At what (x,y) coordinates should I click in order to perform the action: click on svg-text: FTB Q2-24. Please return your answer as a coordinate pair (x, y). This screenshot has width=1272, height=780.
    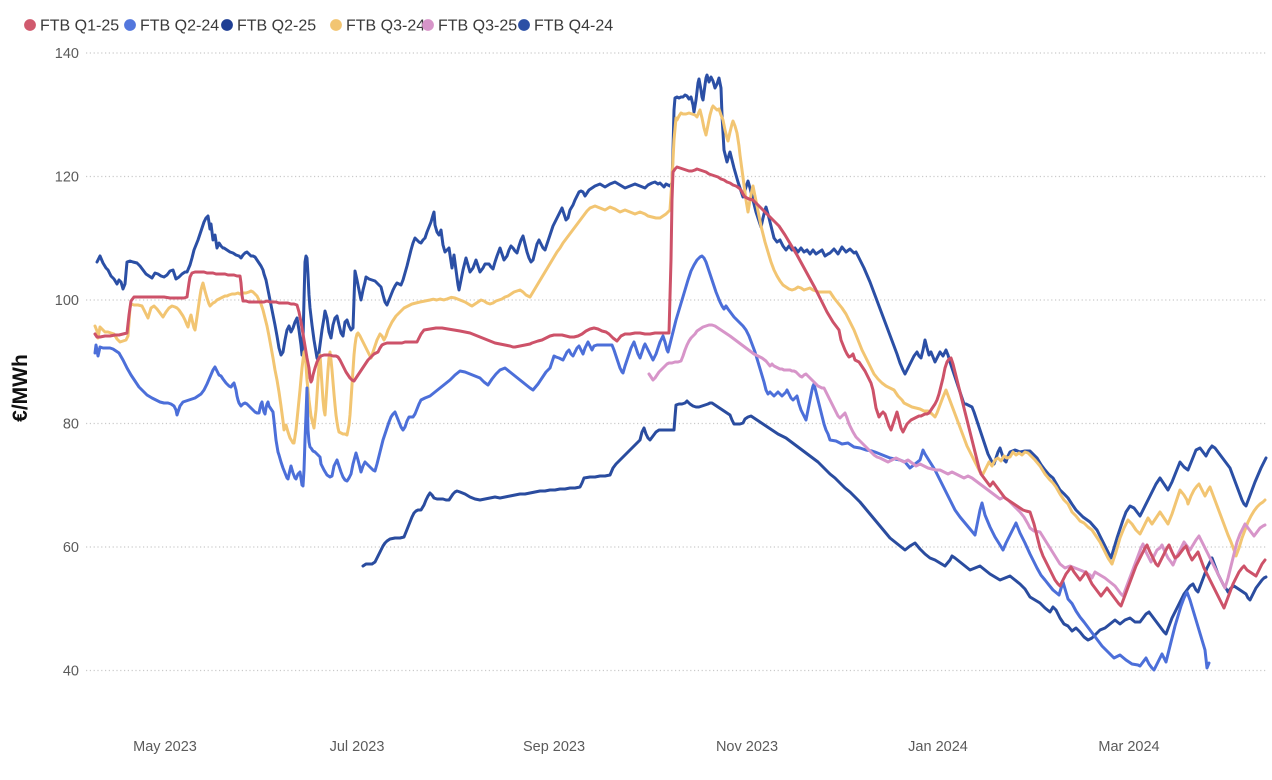
    Looking at the image, I should click on (179, 26).